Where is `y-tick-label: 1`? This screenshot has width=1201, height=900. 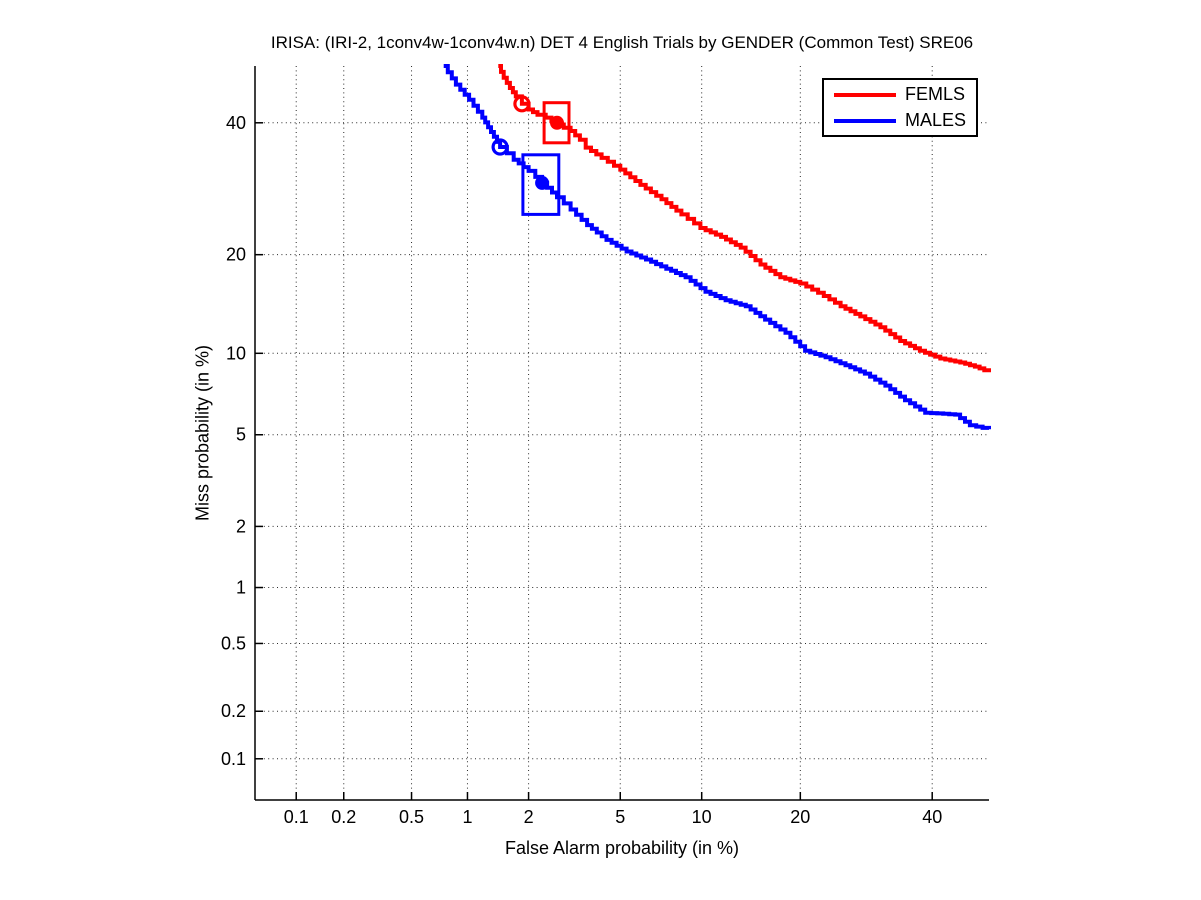 y-tick-label: 1 is located at coordinates (241, 588).